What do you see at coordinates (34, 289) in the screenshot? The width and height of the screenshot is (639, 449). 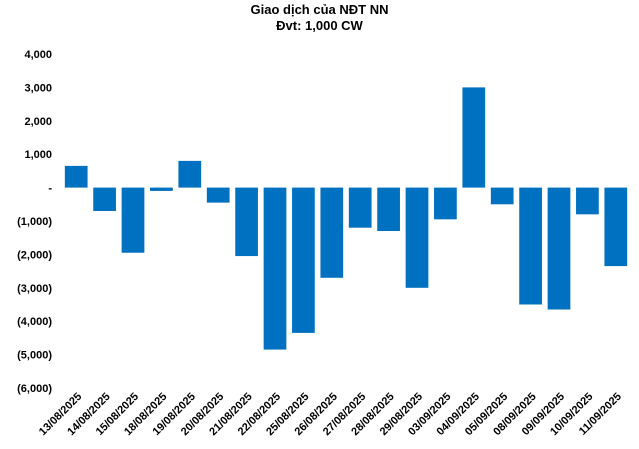 I see `y-tick-label: (3,000)` at bounding box center [34, 289].